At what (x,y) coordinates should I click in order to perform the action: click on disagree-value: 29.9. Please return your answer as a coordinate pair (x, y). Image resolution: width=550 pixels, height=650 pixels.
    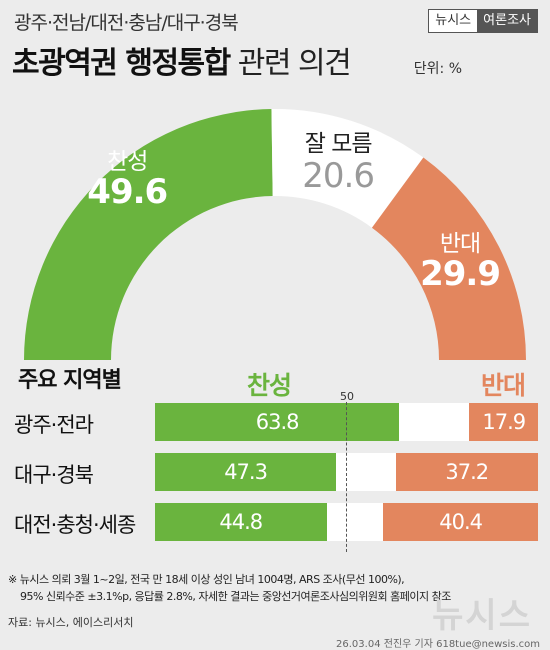
    Looking at the image, I should click on (460, 274).